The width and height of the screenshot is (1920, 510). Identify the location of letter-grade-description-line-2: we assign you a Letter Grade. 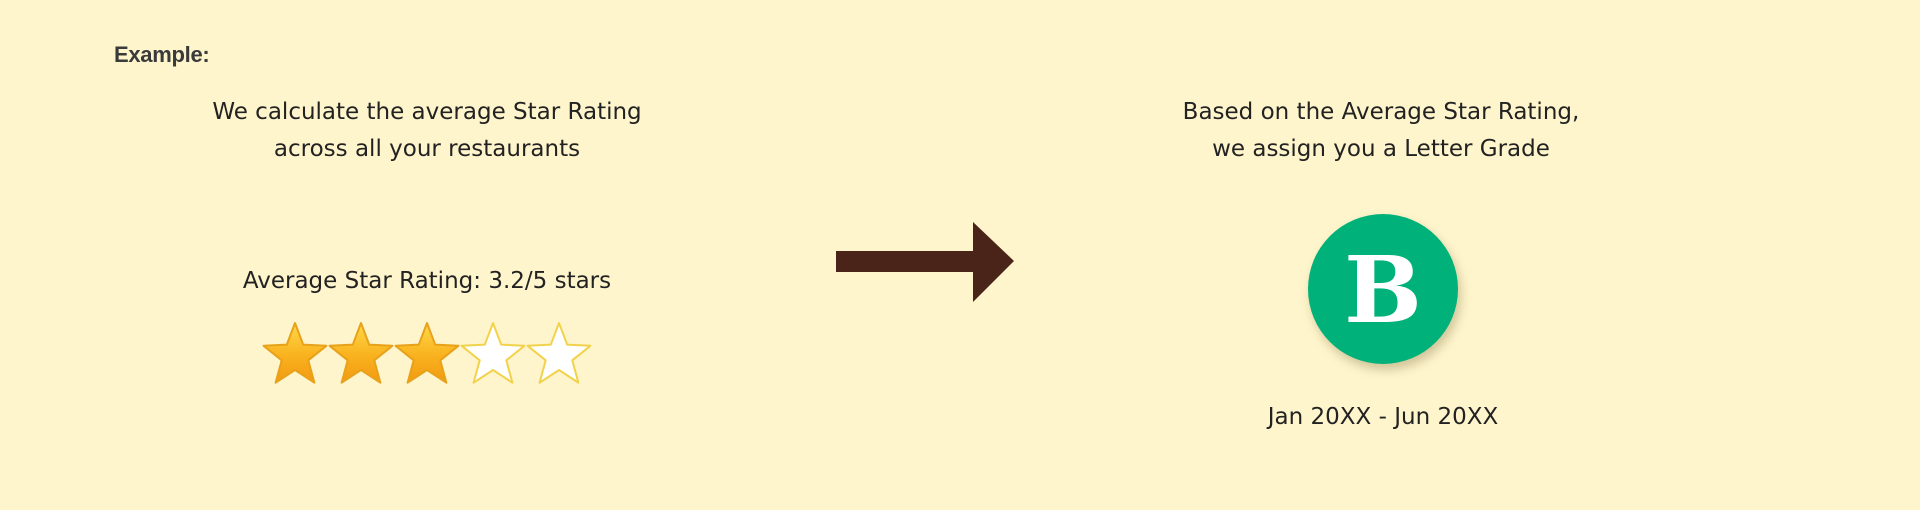
(1381, 149).